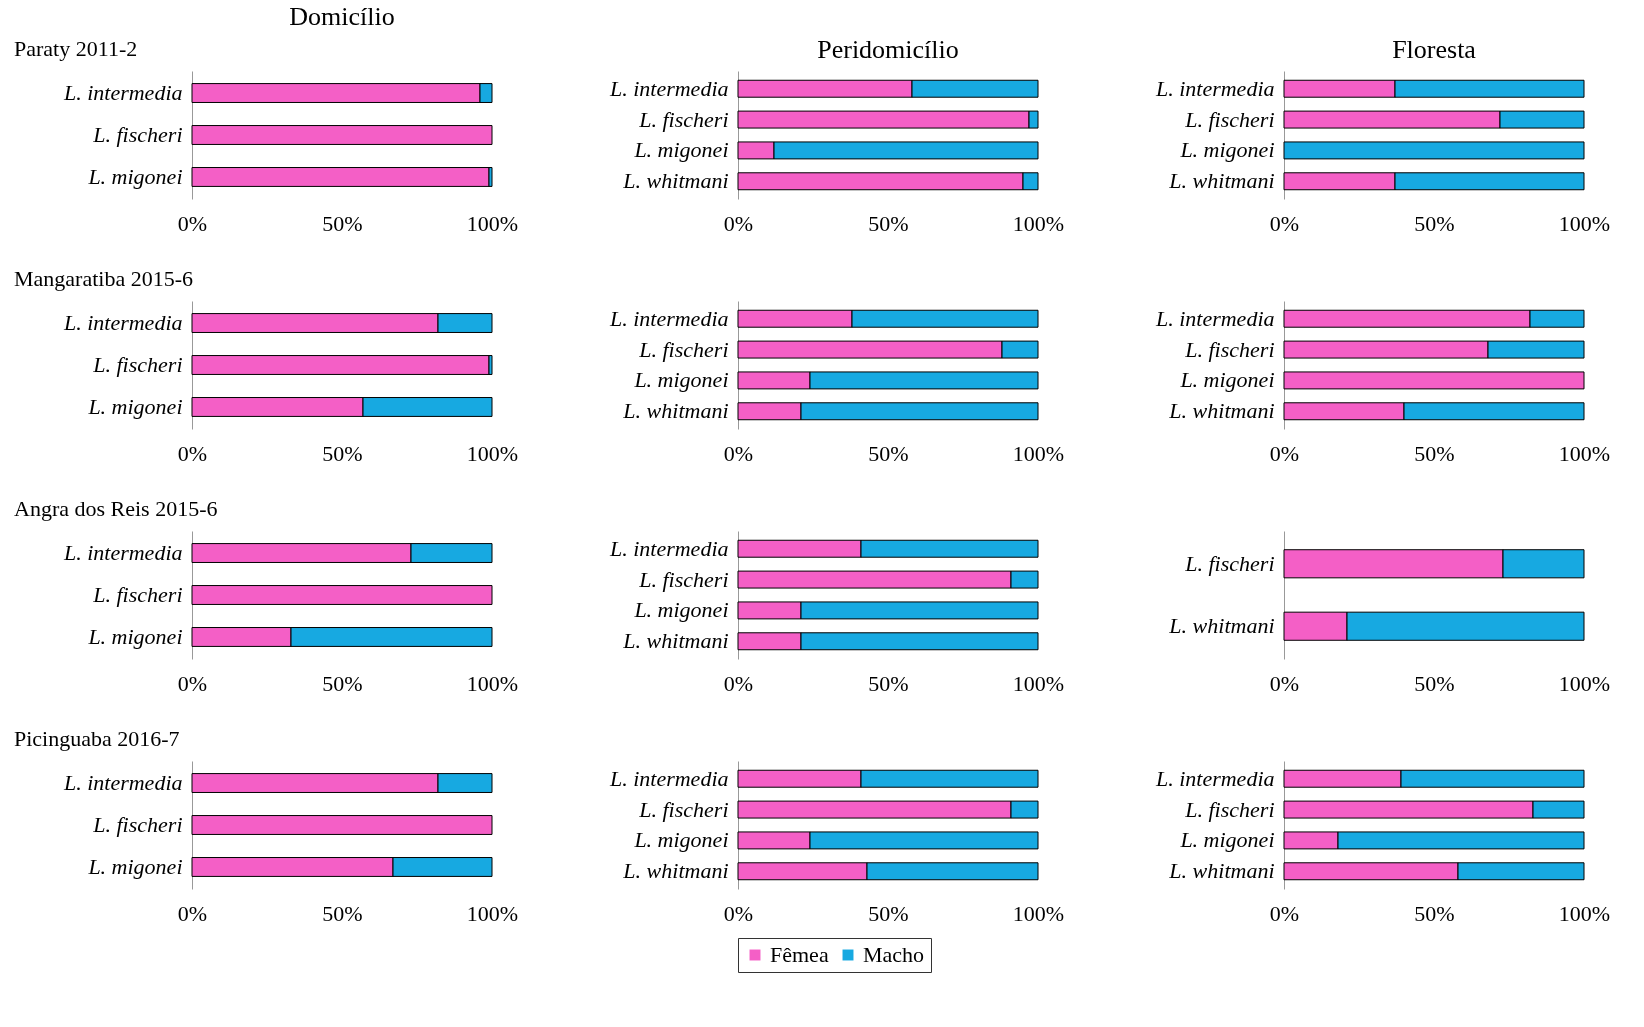 Image resolution: width=1644 pixels, height=1027 pixels. Describe the element at coordinates (1434, 49) in the screenshot. I see `chart-title: Floresta` at that location.